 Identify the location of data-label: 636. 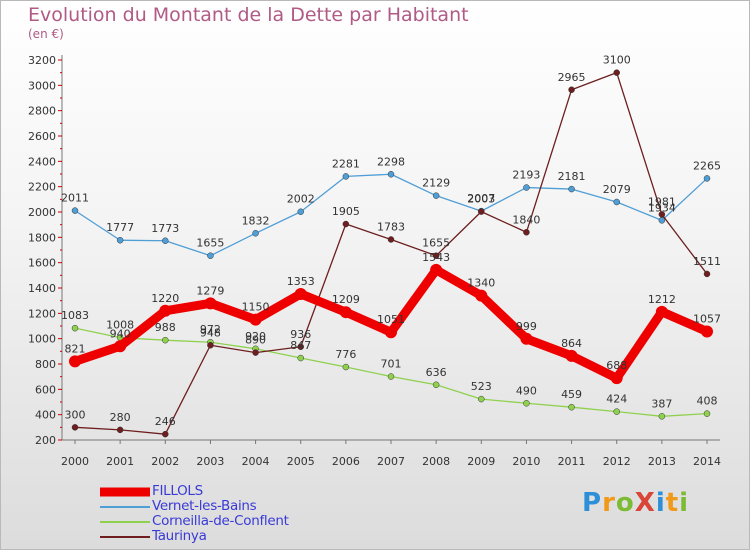
(436, 372).